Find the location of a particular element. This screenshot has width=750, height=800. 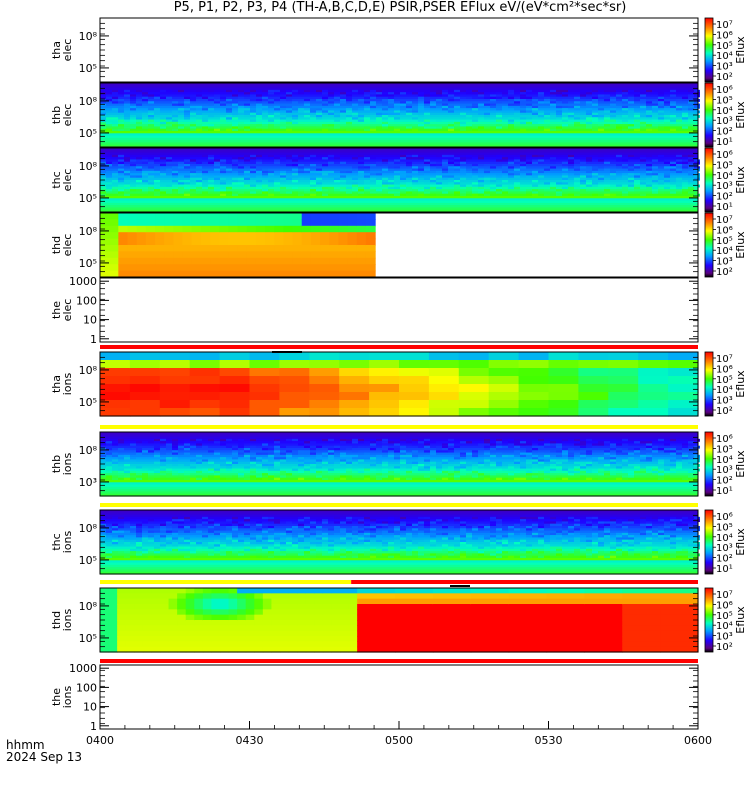

heatmap-row is located at coordinates (399, 447).